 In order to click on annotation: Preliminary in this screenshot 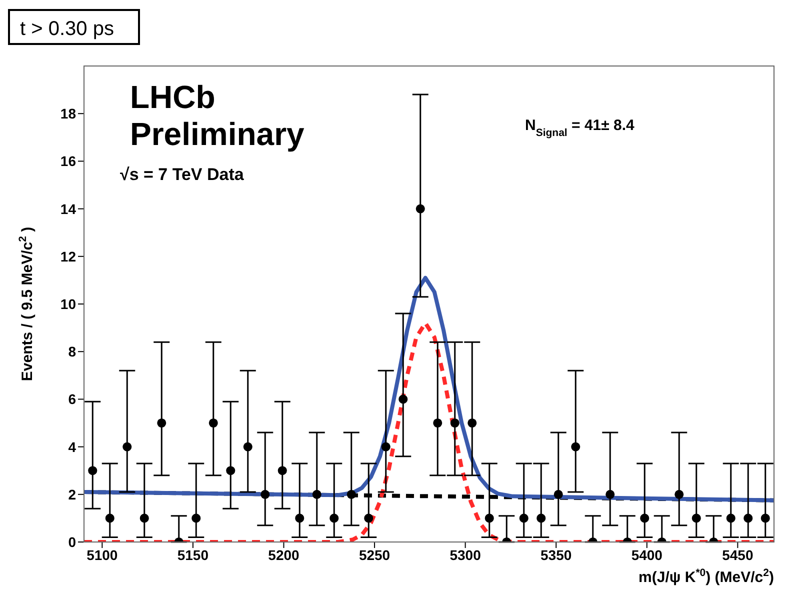, I will do `click(217, 134)`.